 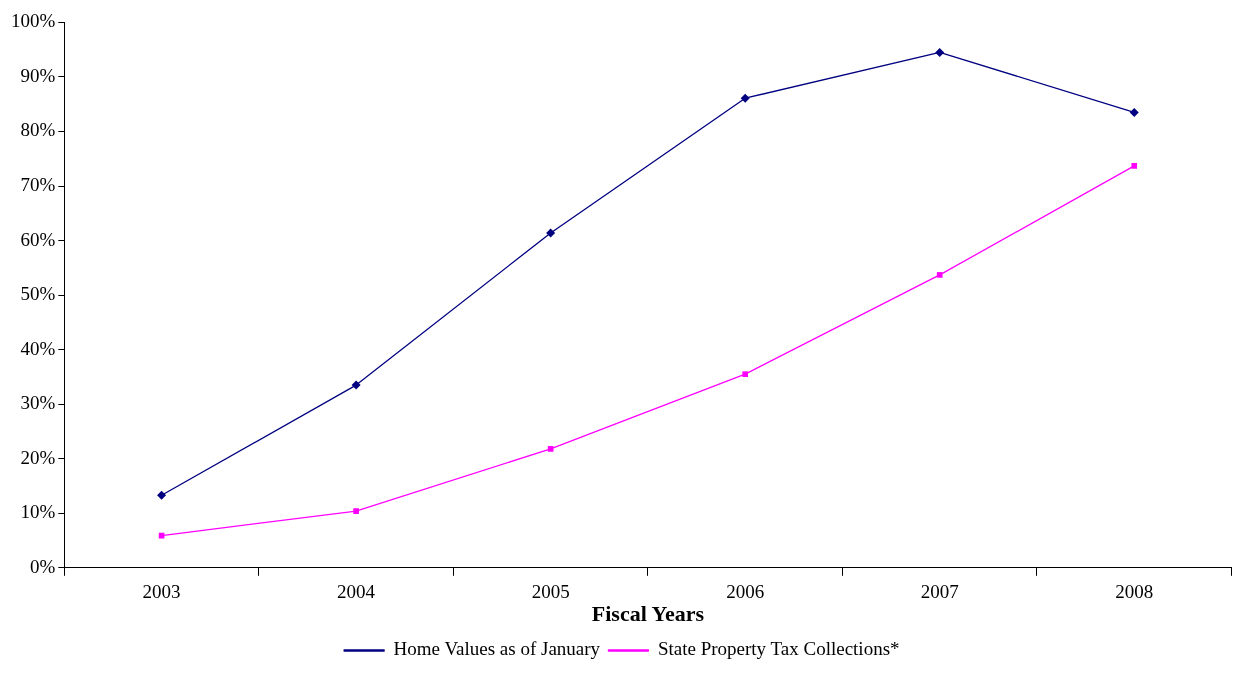 I want to click on y-tick-label: 40%, so click(x=38, y=348).